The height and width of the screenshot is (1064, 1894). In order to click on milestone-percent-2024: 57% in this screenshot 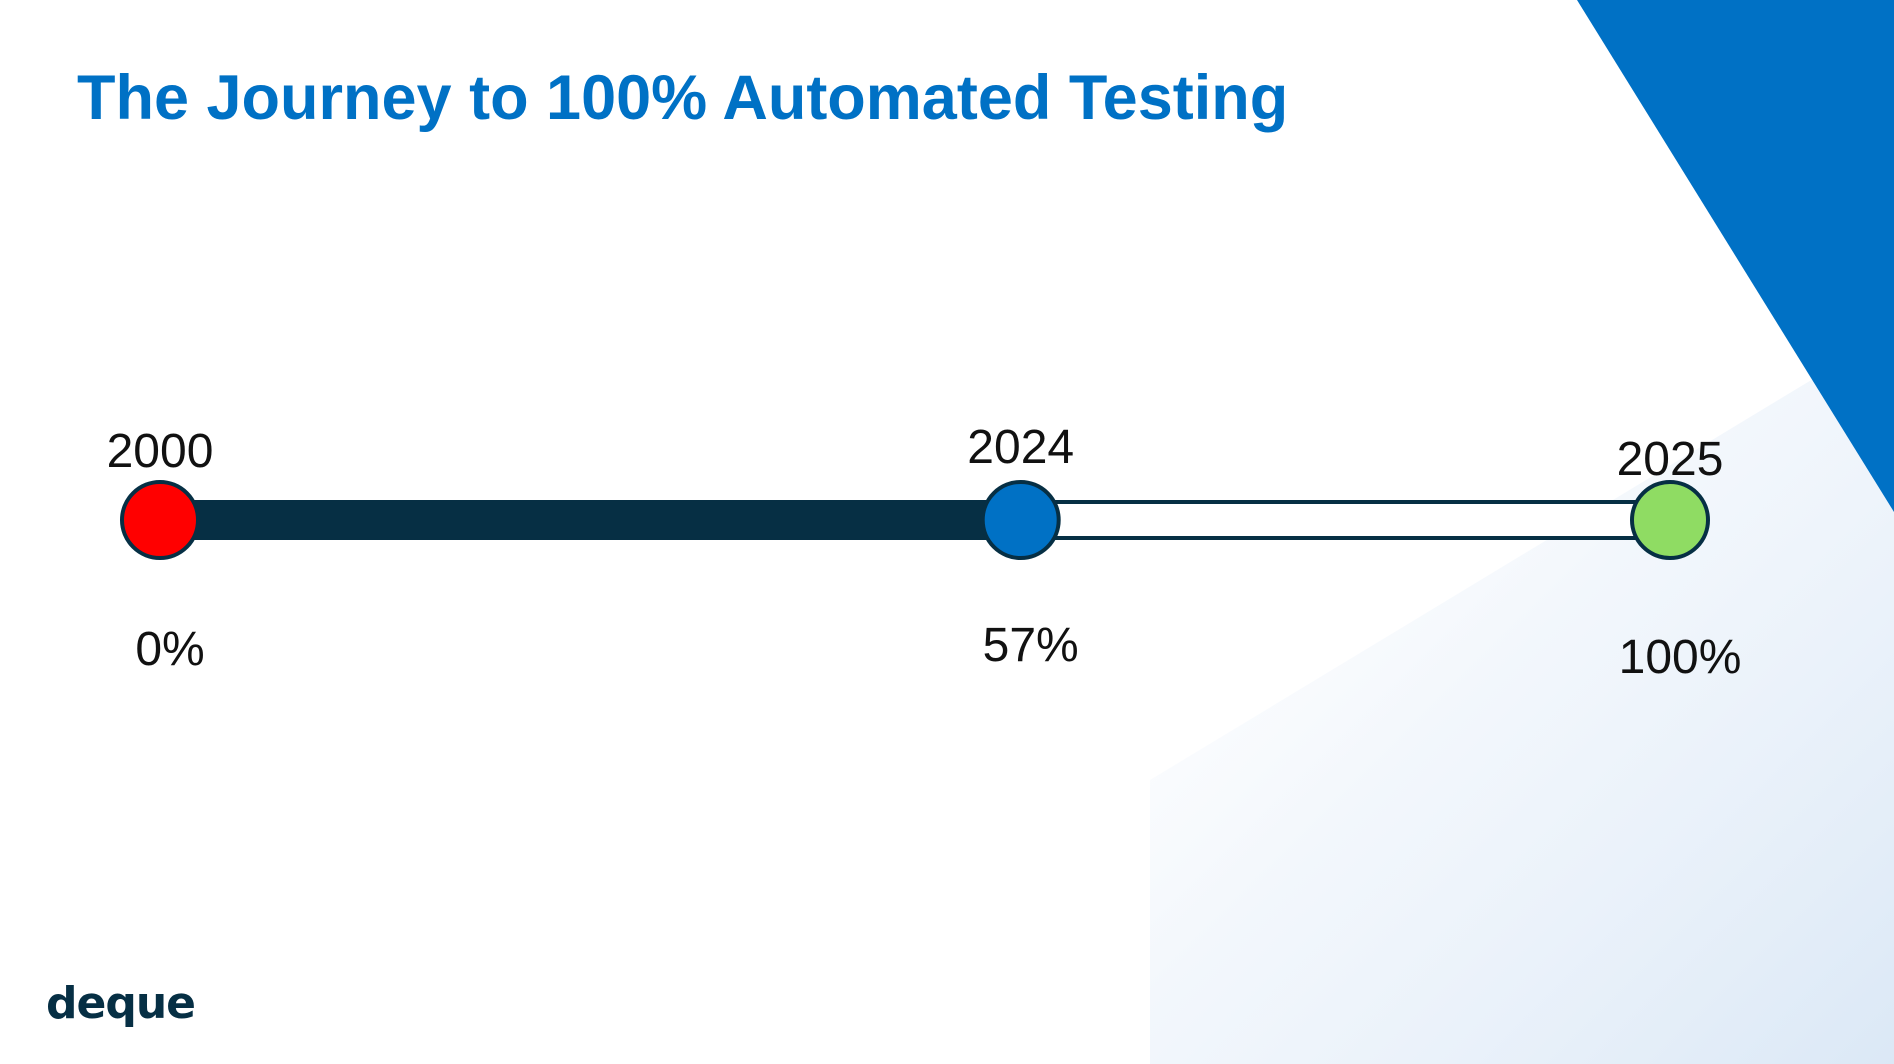, I will do `click(1030, 645)`.